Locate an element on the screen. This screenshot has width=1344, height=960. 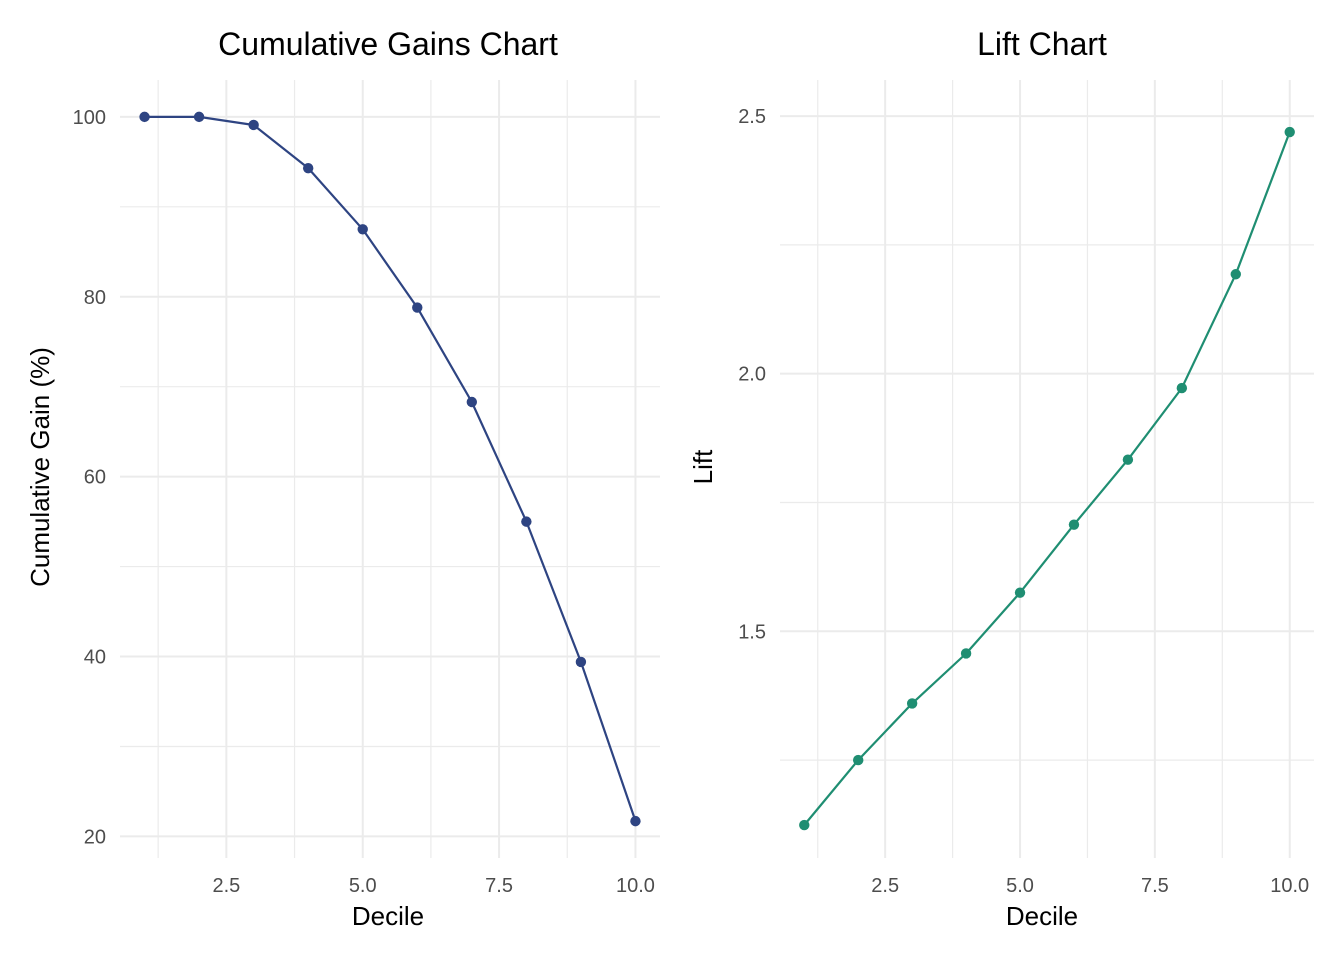
lift-chart-y-axis-title: Lift is located at coordinates (703, 466).